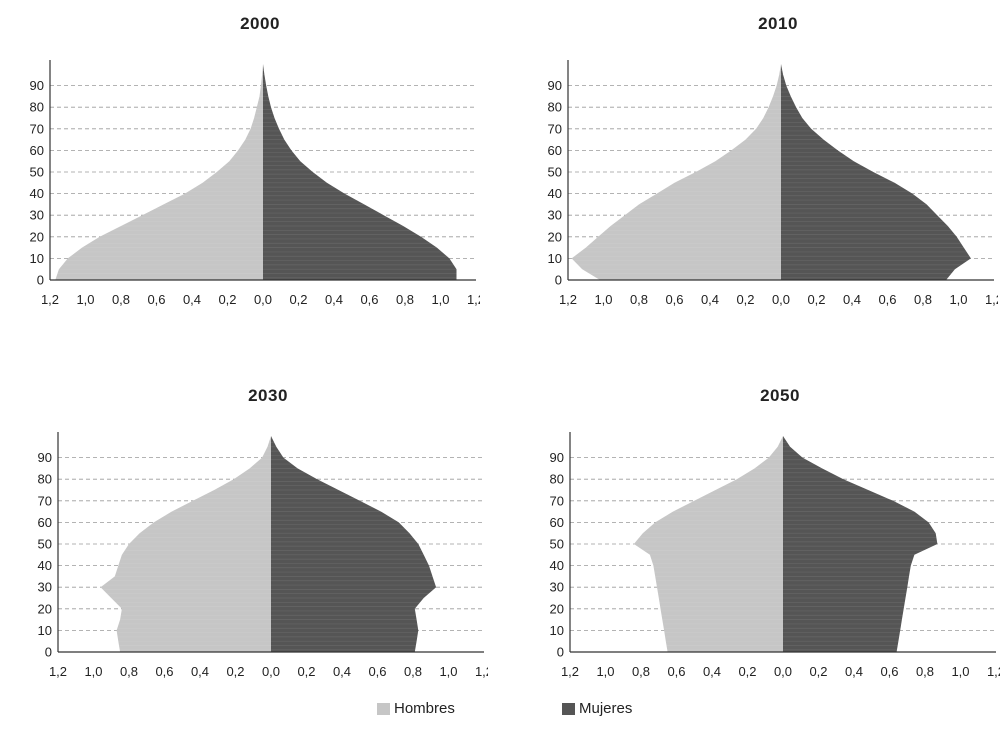 The width and height of the screenshot is (1007, 739). What do you see at coordinates (606, 708) in the screenshot?
I see `legend-label: Mujeres` at bounding box center [606, 708].